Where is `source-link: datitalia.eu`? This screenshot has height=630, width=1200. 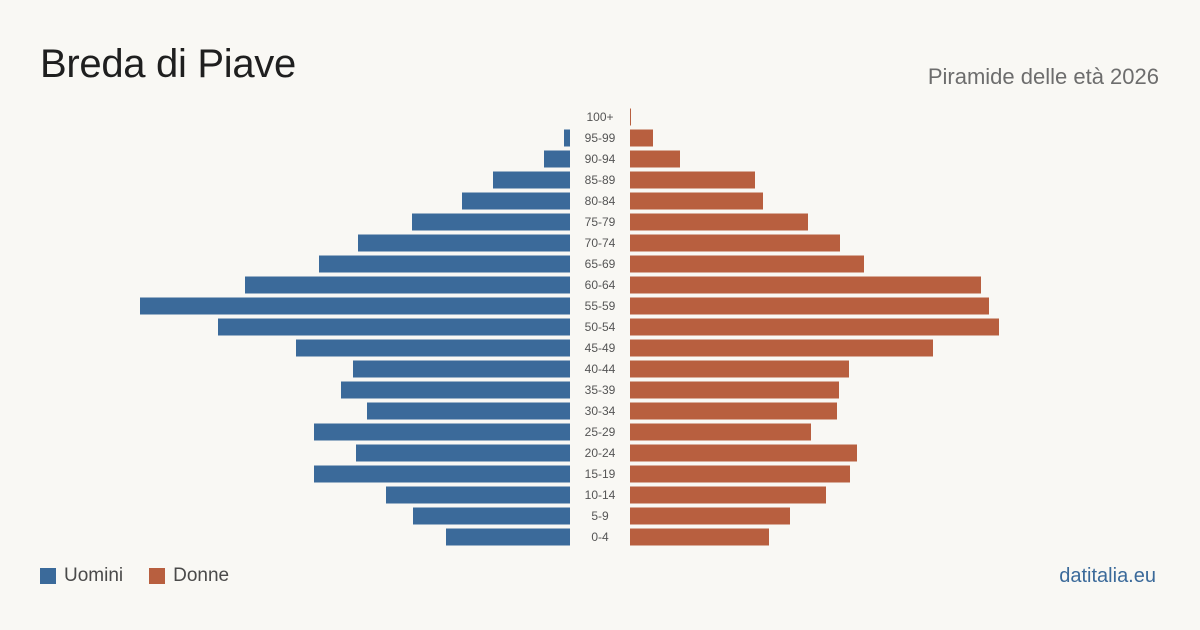
source-link: datitalia.eu is located at coordinates (1107, 576).